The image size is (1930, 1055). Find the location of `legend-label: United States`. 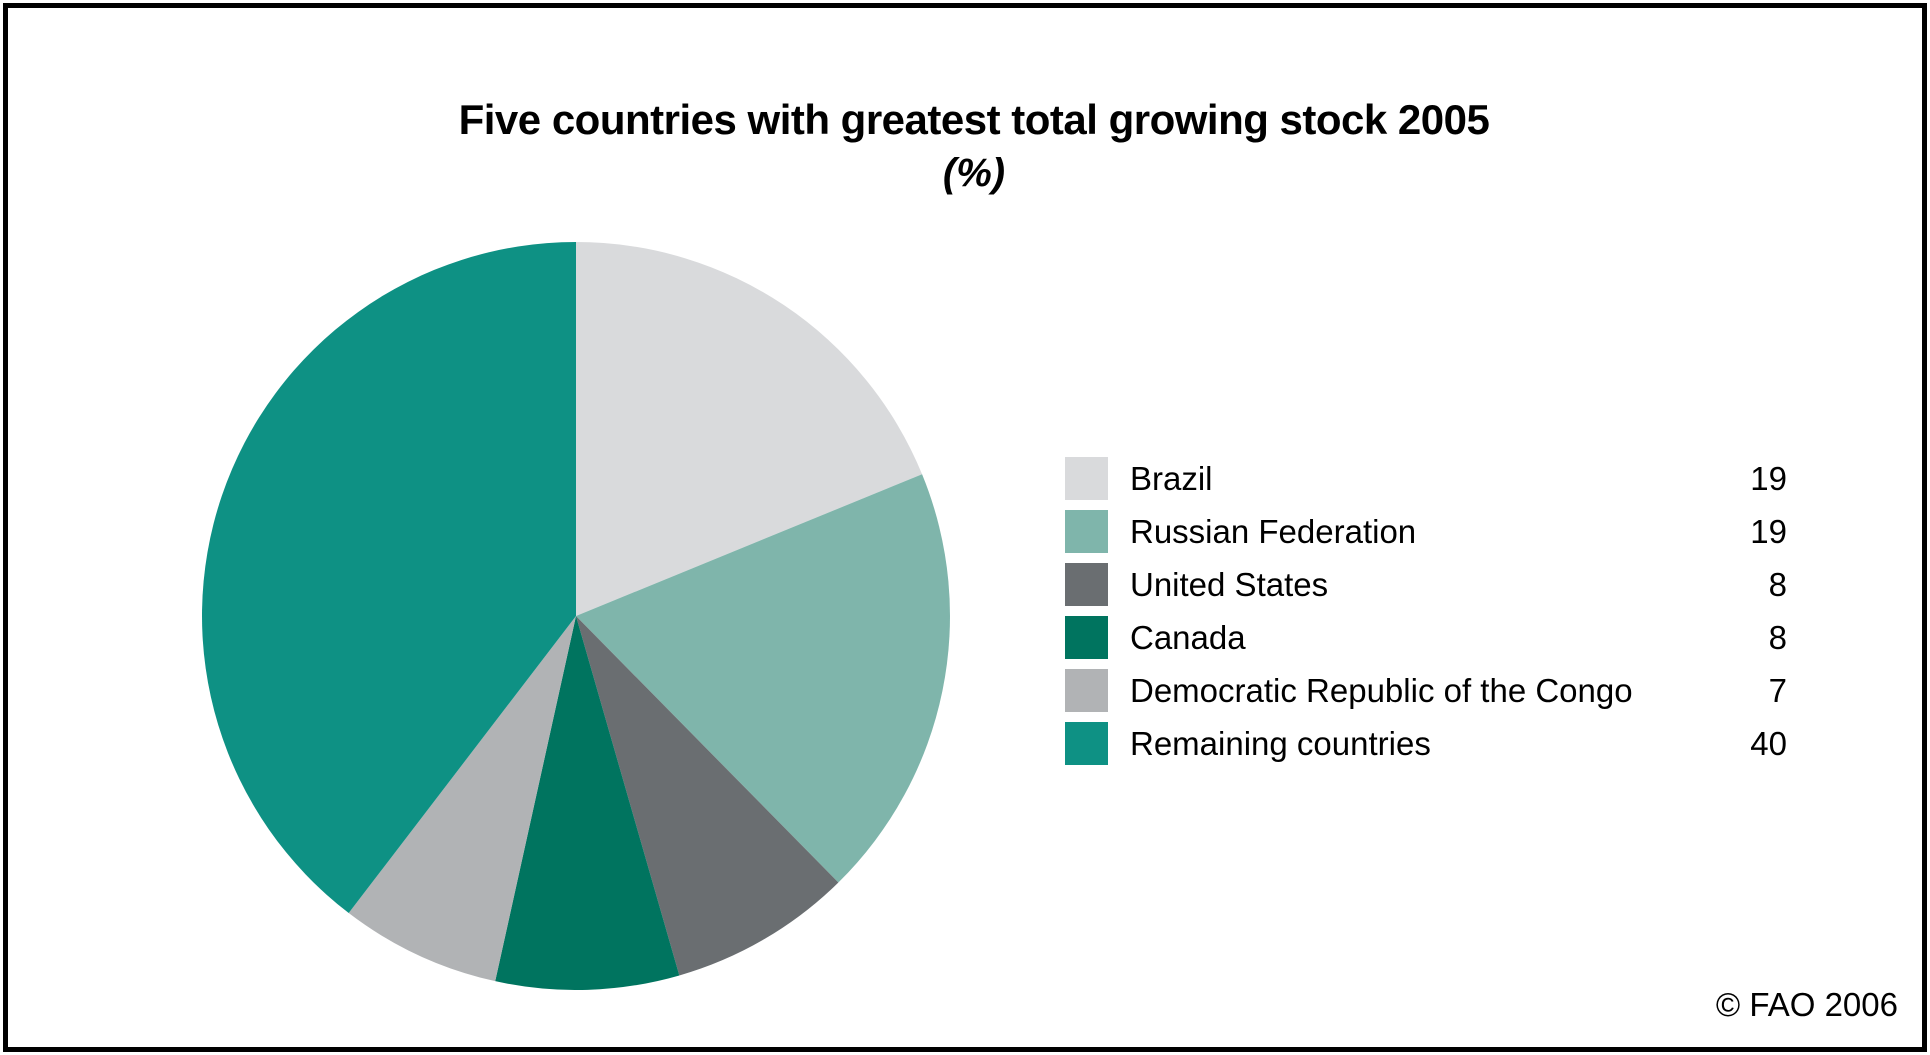

legend-label: United States is located at coordinates (1229, 584).